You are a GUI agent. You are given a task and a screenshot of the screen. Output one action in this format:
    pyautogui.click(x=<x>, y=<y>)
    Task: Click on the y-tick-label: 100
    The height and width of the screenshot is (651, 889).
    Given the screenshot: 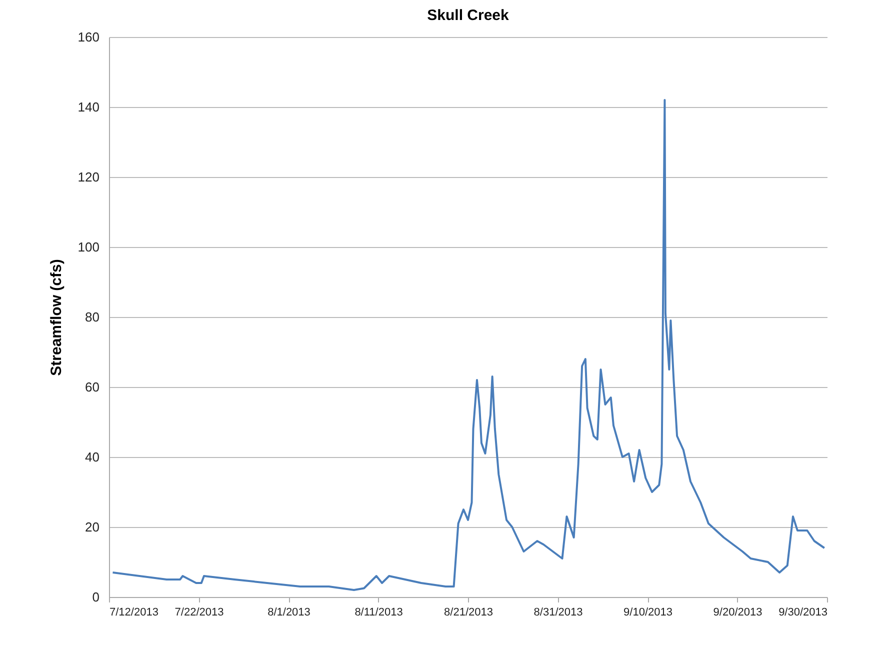 What is the action you would take?
    pyautogui.click(x=89, y=247)
    